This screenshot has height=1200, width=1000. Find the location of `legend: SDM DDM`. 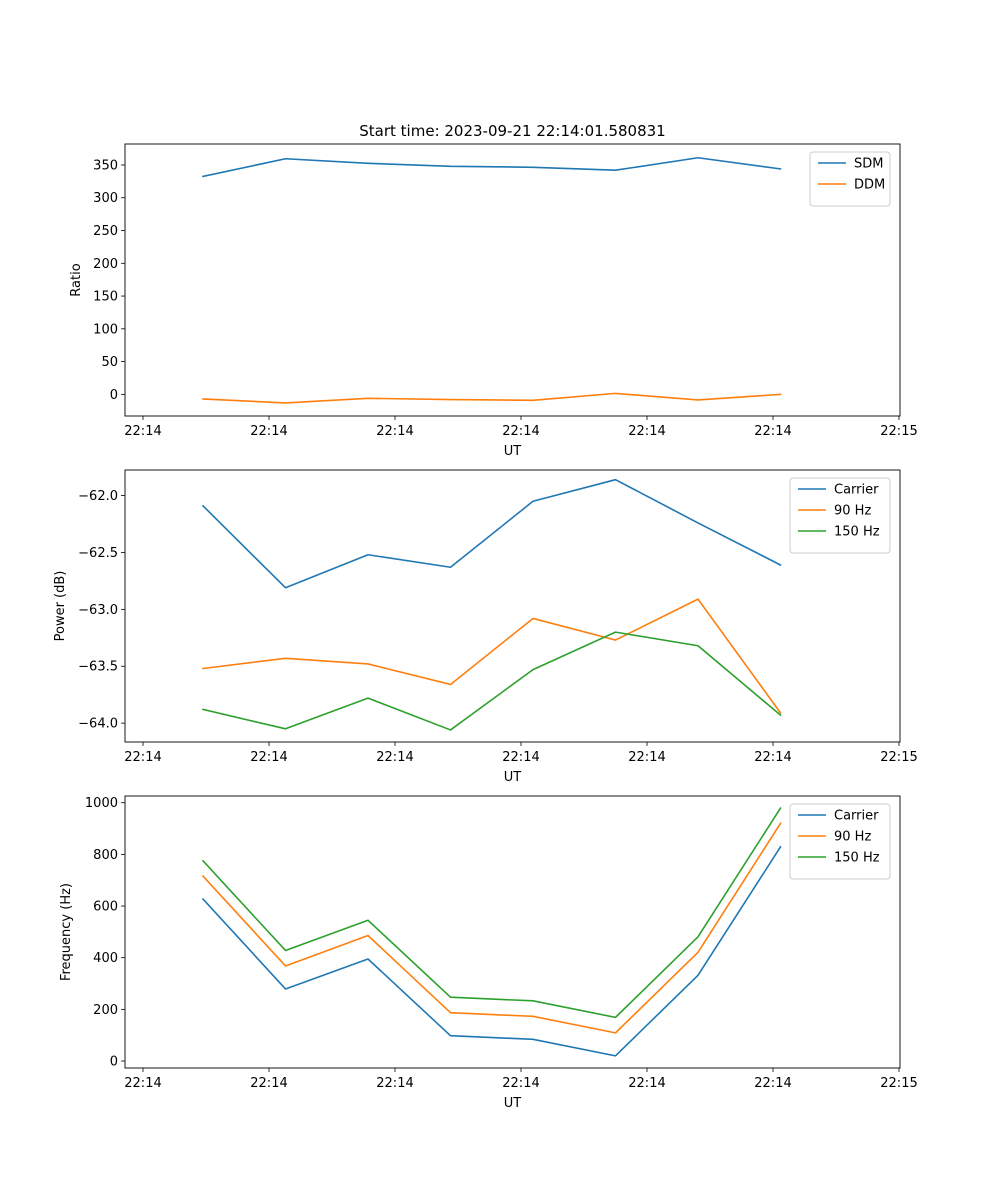

legend: SDM DDM is located at coordinates (850, 179).